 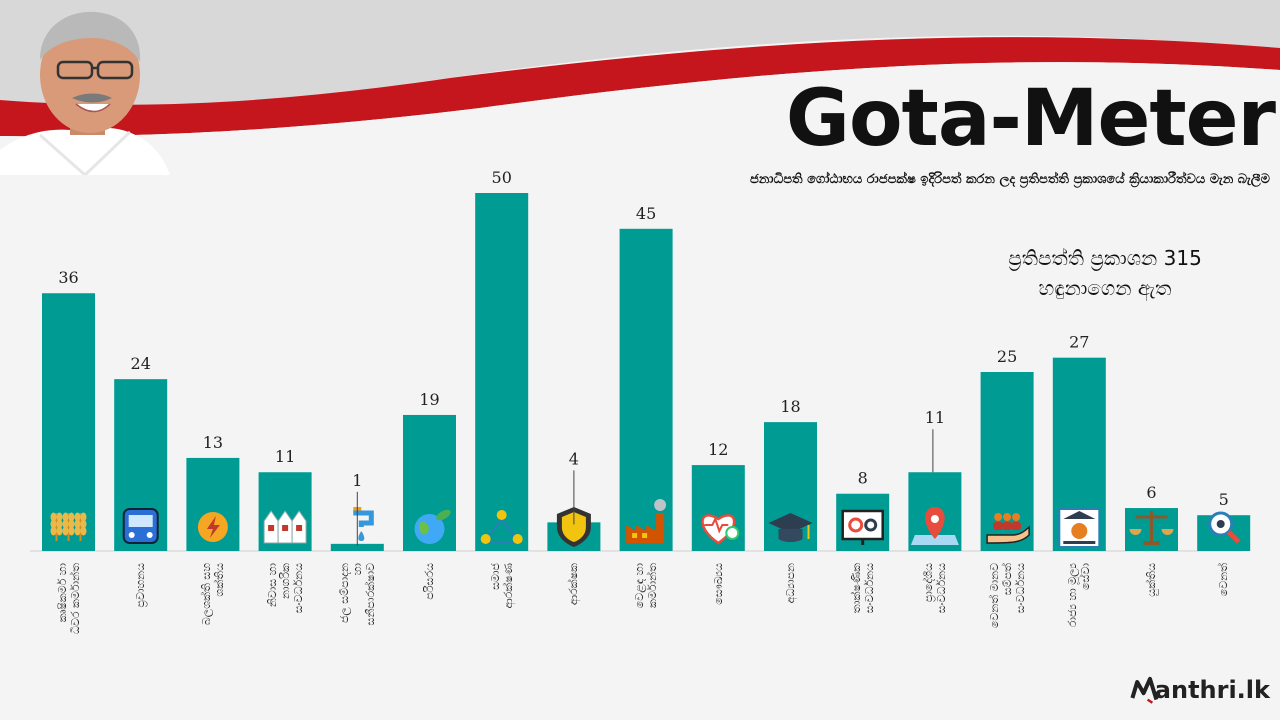 I want to click on value-label: 5, so click(x=1224, y=499).